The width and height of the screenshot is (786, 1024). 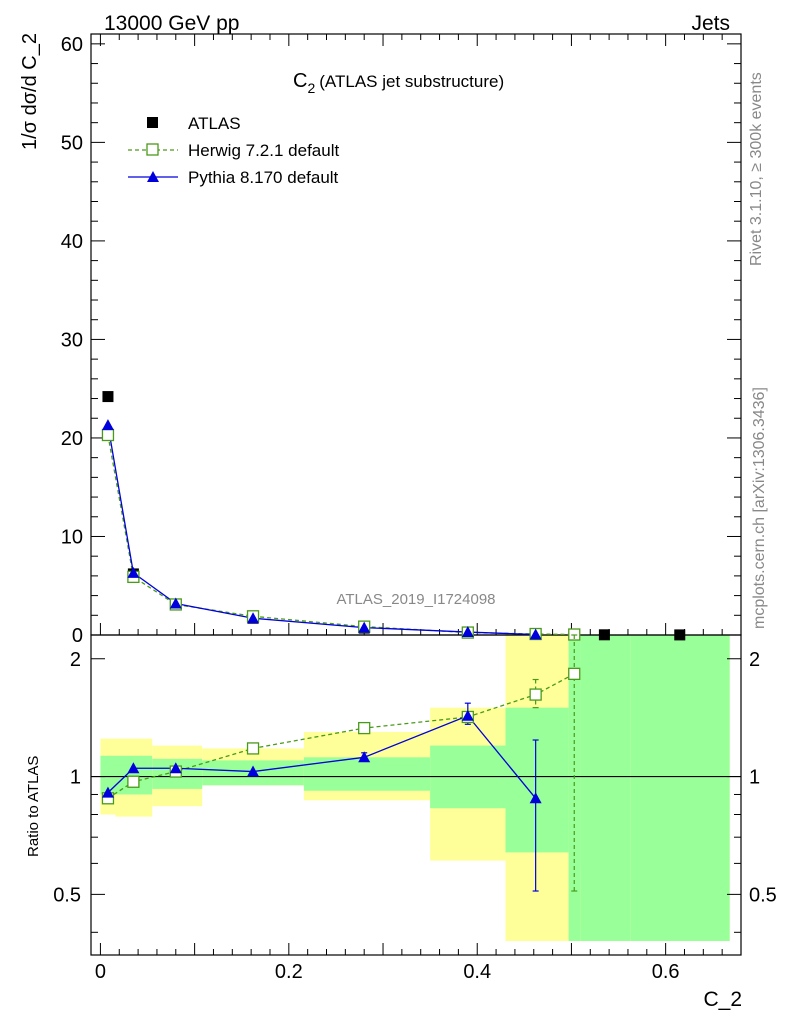 What do you see at coordinates (263, 177) in the screenshot?
I see `legend-pythia-label: Pythia 8.170 default` at bounding box center [263, 177].